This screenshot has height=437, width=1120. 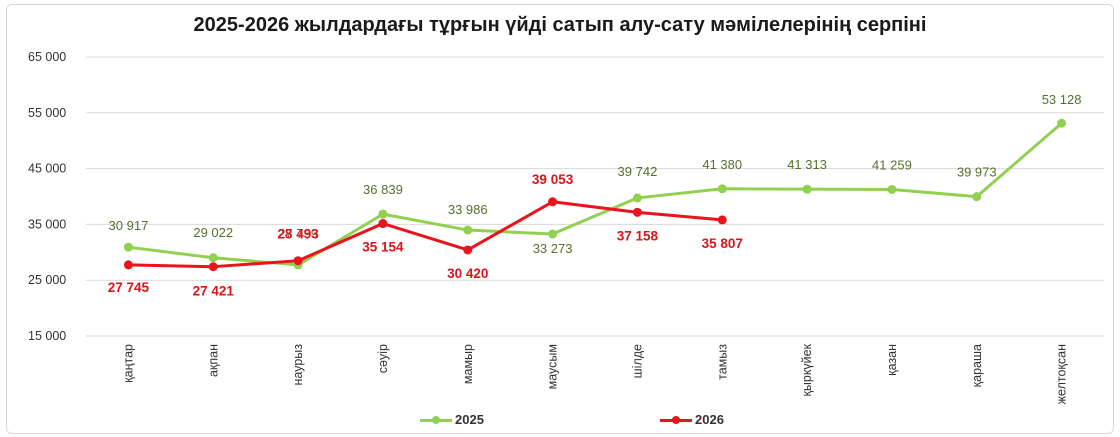 I want to click on x-tick-label: маусым, so click(x=553, y=366).